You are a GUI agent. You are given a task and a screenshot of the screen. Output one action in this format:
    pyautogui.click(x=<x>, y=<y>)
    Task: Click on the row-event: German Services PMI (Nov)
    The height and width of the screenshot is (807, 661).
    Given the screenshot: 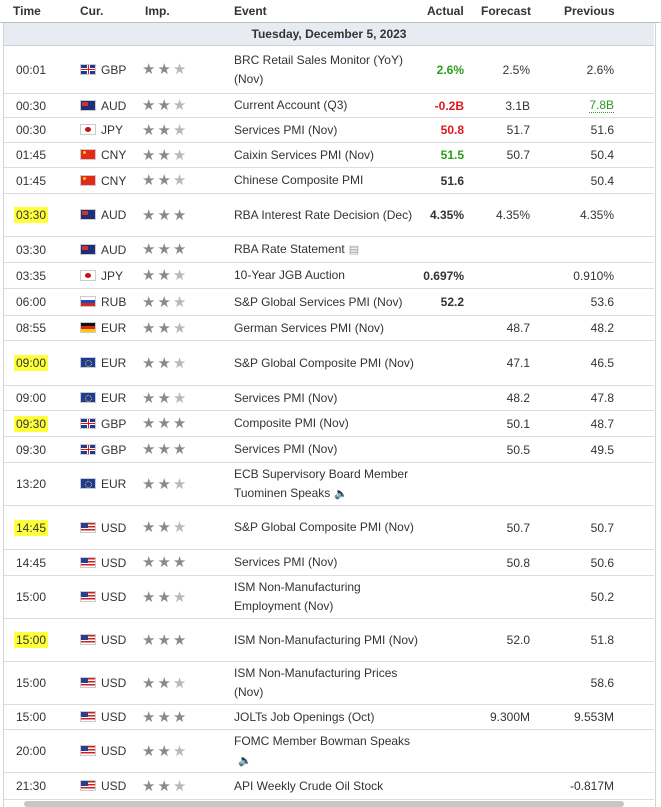 What is the action you would take?
    pyautogui.click(x=326, y=328)
    